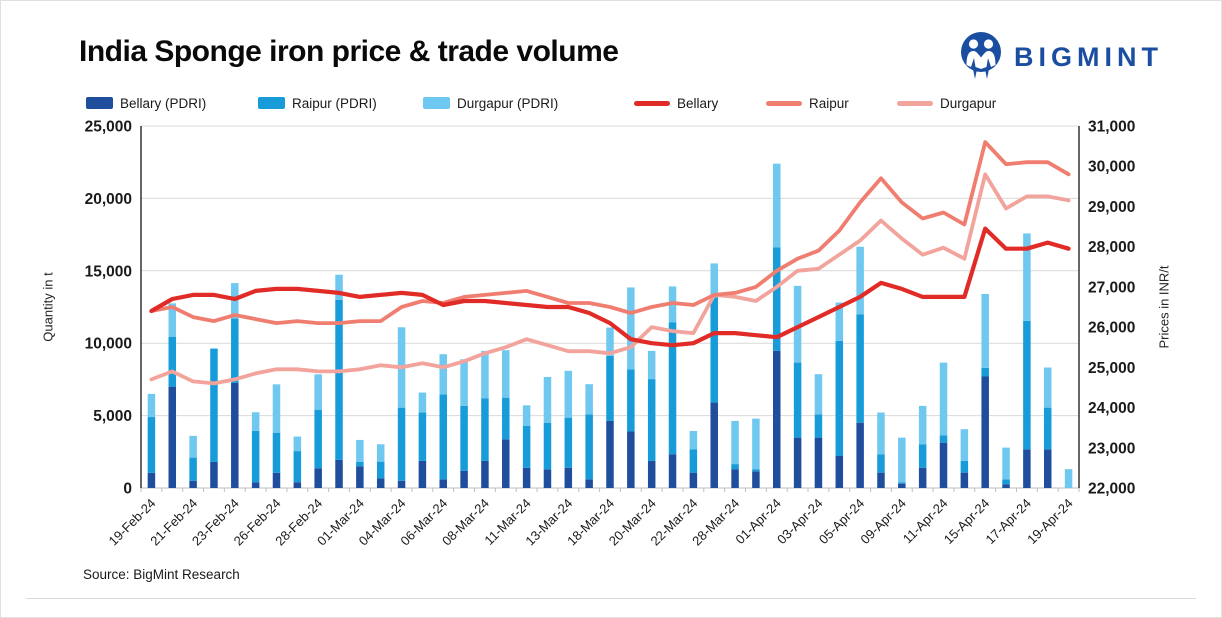  I want to click on left-axis-tick-label: 10,000, so click(108, 344).